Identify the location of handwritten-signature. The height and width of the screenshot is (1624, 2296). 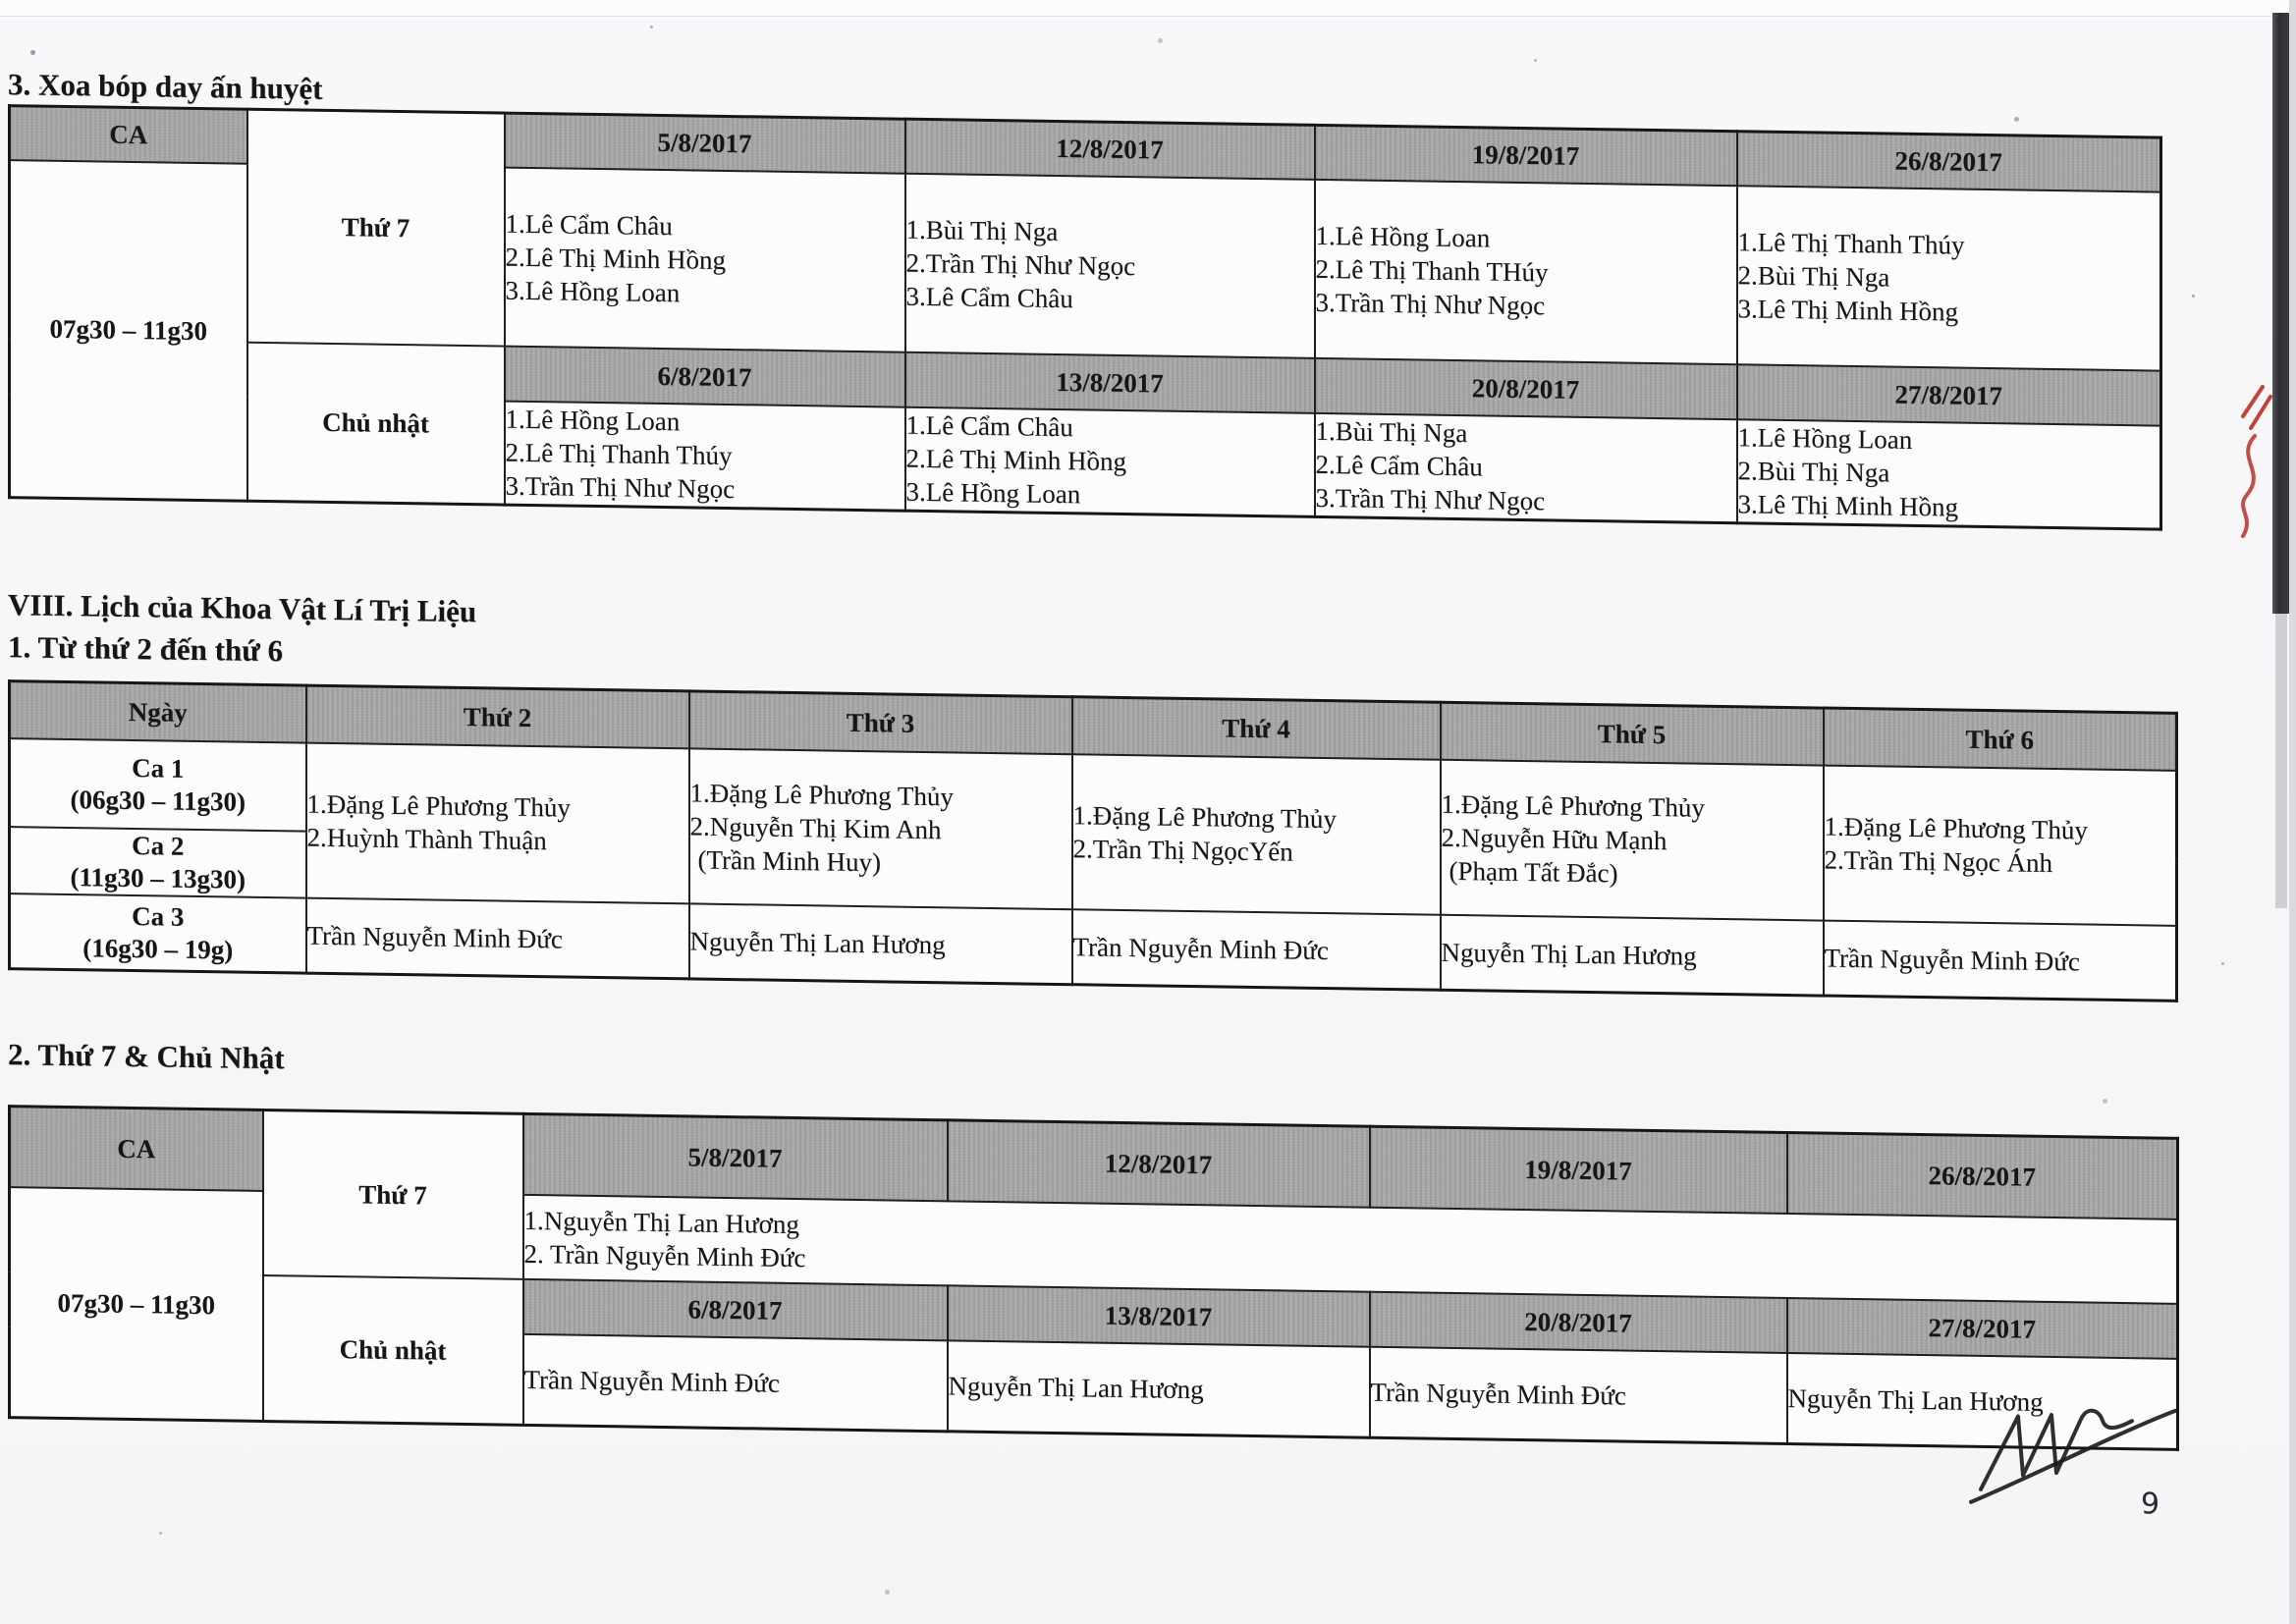
(2073, 1456).